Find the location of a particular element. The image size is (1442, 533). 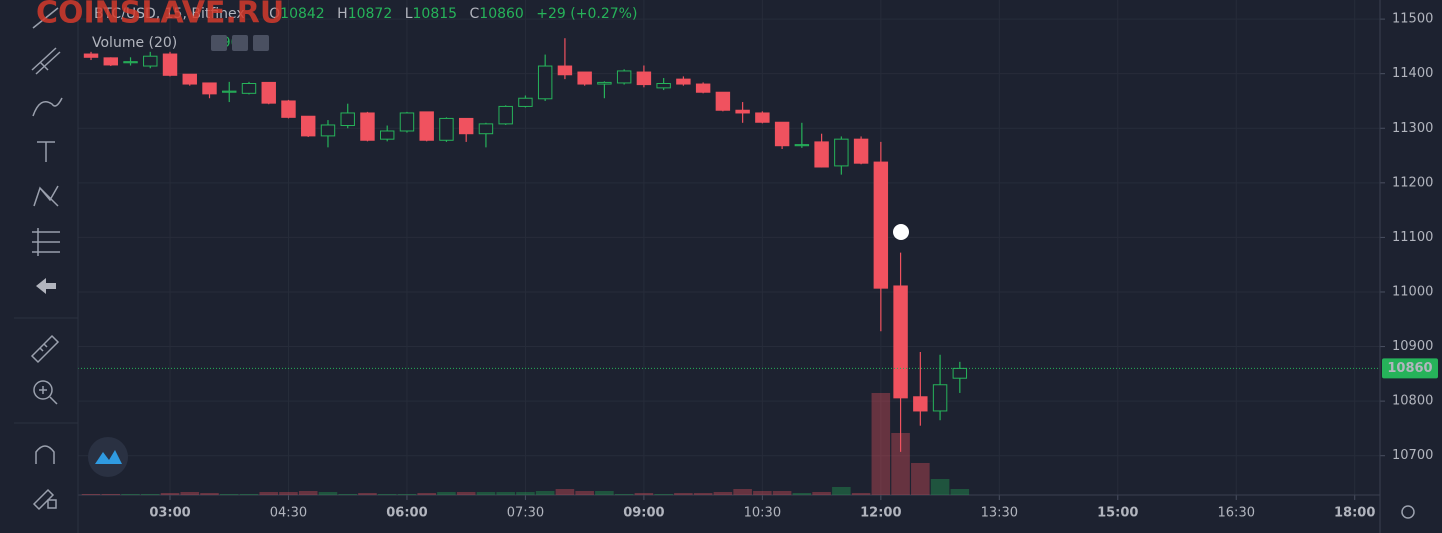

x-tick-label: 04:30 is located at coordinates (288, 513).